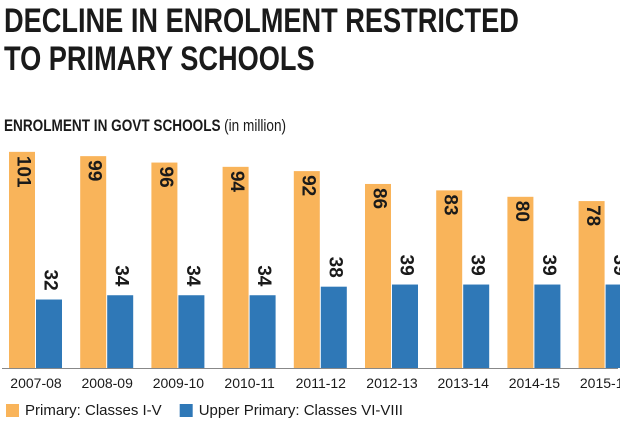 This screenshot has height=428, width=620. I want to click on value-label: 86, so click(378, 198).